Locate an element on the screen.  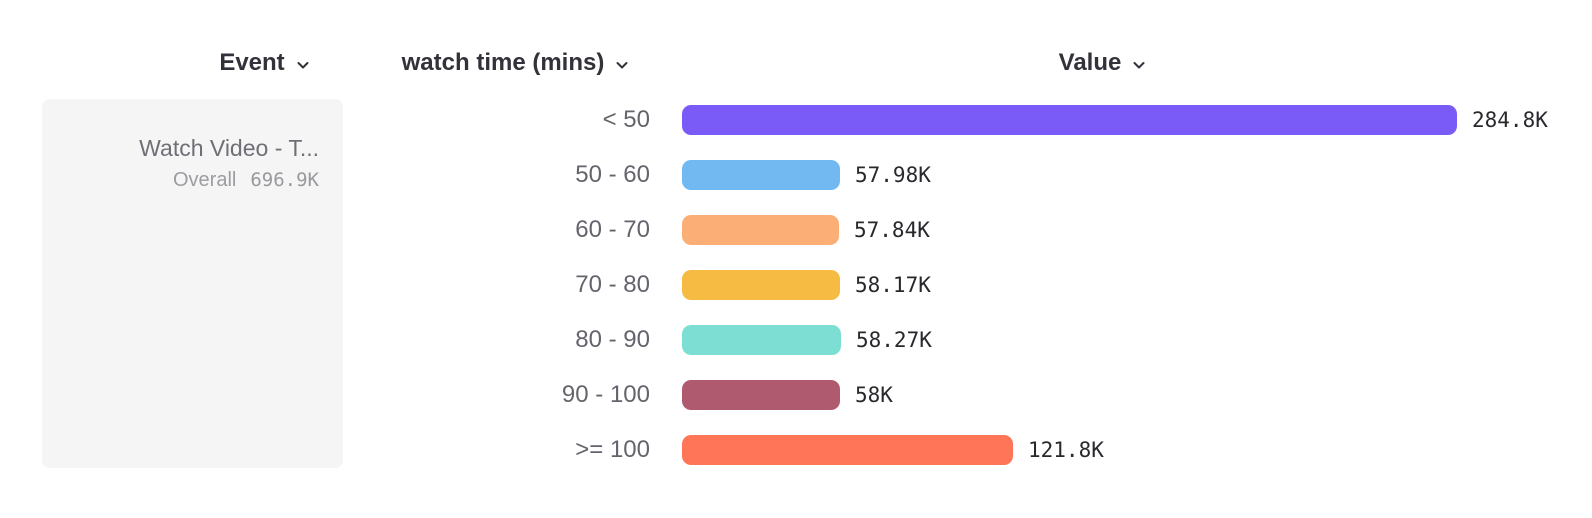
value-label: 57.84K is located at coordinates (892, 229).